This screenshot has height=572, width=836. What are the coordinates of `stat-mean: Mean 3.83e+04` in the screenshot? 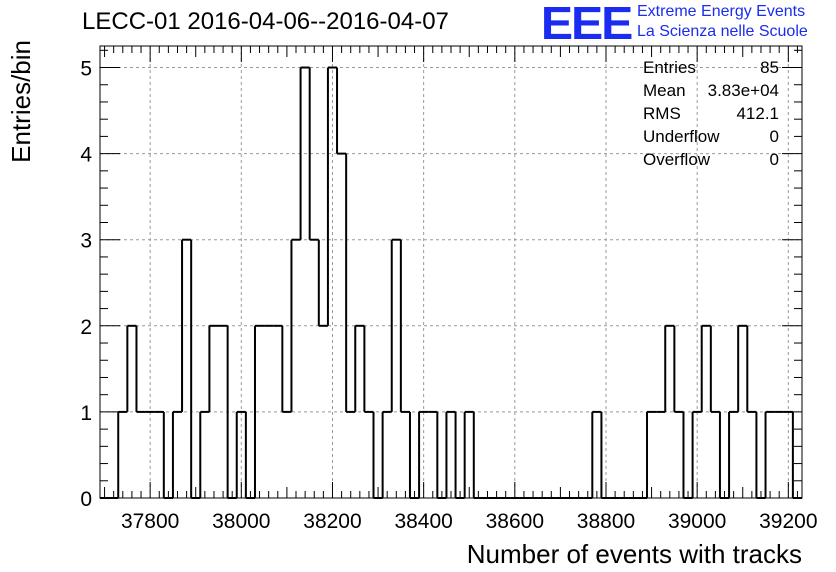 It's located at (711, 92).